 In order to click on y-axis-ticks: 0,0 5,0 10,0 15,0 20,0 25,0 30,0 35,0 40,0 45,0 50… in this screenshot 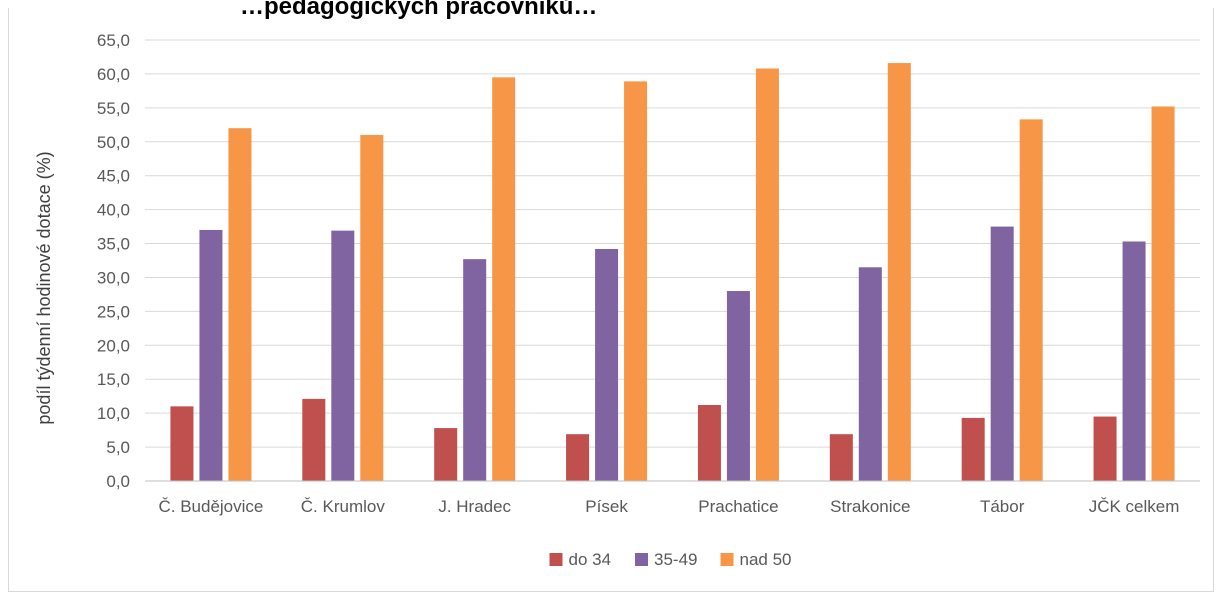, I will do `click(113, 261)`.